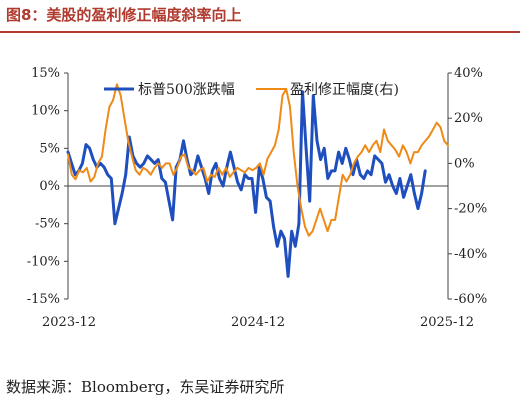 The height and width of the screenshot is (403, 520). Describe the element at coordinates (49, 148) in the screenshot. I see `left-tick-label: 5%` at that location.